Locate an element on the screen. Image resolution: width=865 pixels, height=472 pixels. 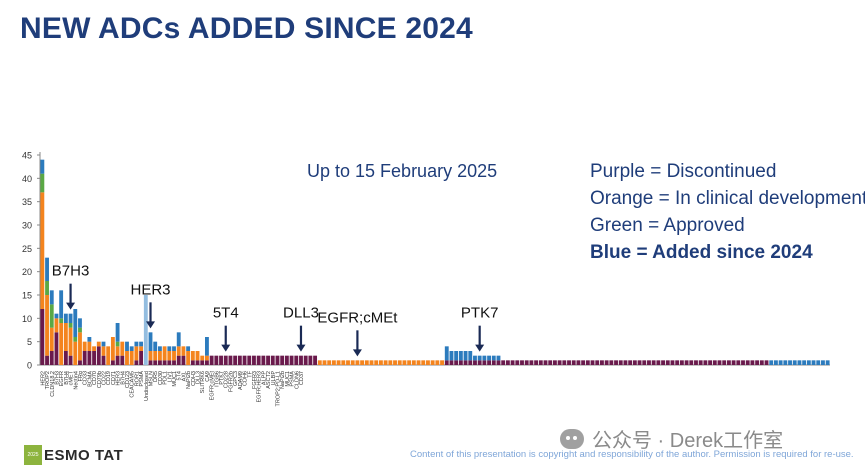
annotation-label: B7H3 is located at coordinates (71, 271).